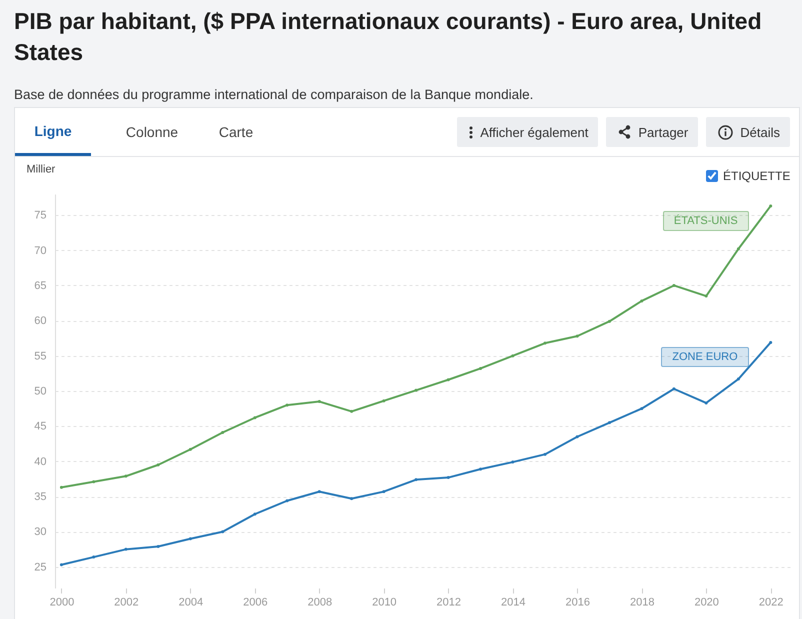 The width and height of the screenshot is (802, 619). Describe the element at coordinates (40, 216) in the screenshot. I see `y-tick-label: 75` at that location.